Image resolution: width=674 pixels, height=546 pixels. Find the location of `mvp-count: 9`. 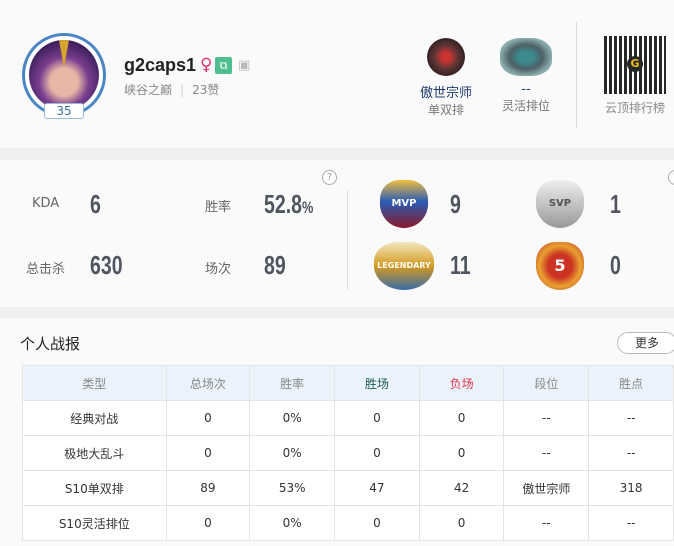

mvp-count: 9 is located at coordinates (455, 204).